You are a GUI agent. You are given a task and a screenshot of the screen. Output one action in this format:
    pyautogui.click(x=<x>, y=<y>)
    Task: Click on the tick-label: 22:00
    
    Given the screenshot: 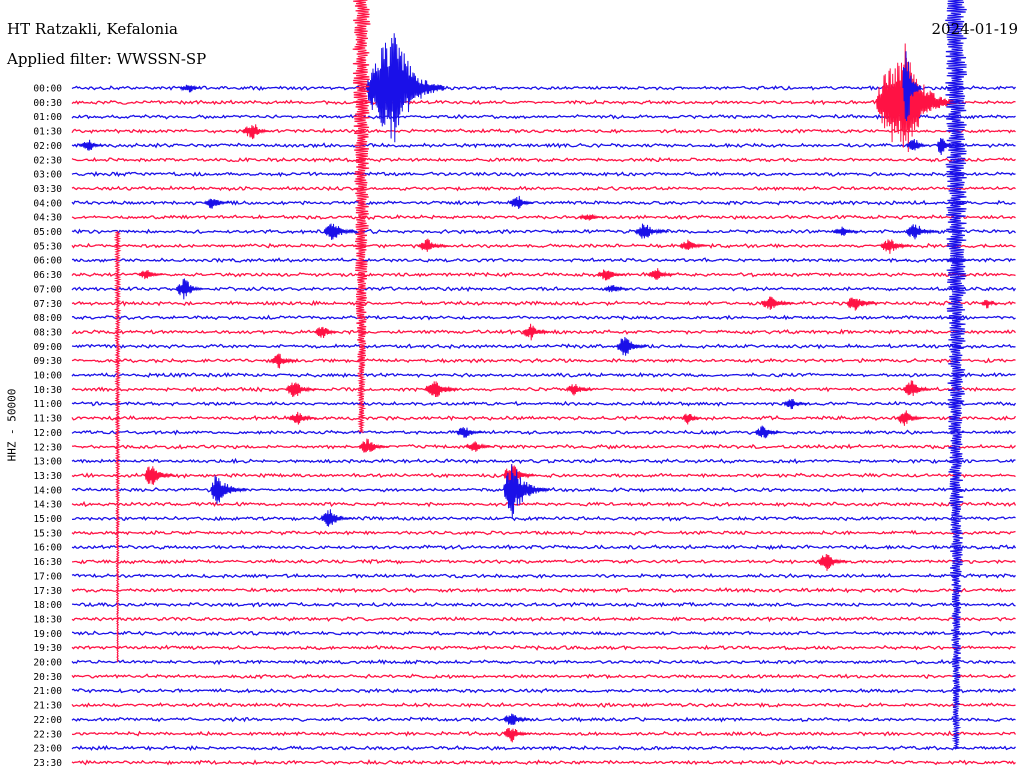 What is the action you would take?
    pyautogui.click(x=47, y=720)
    